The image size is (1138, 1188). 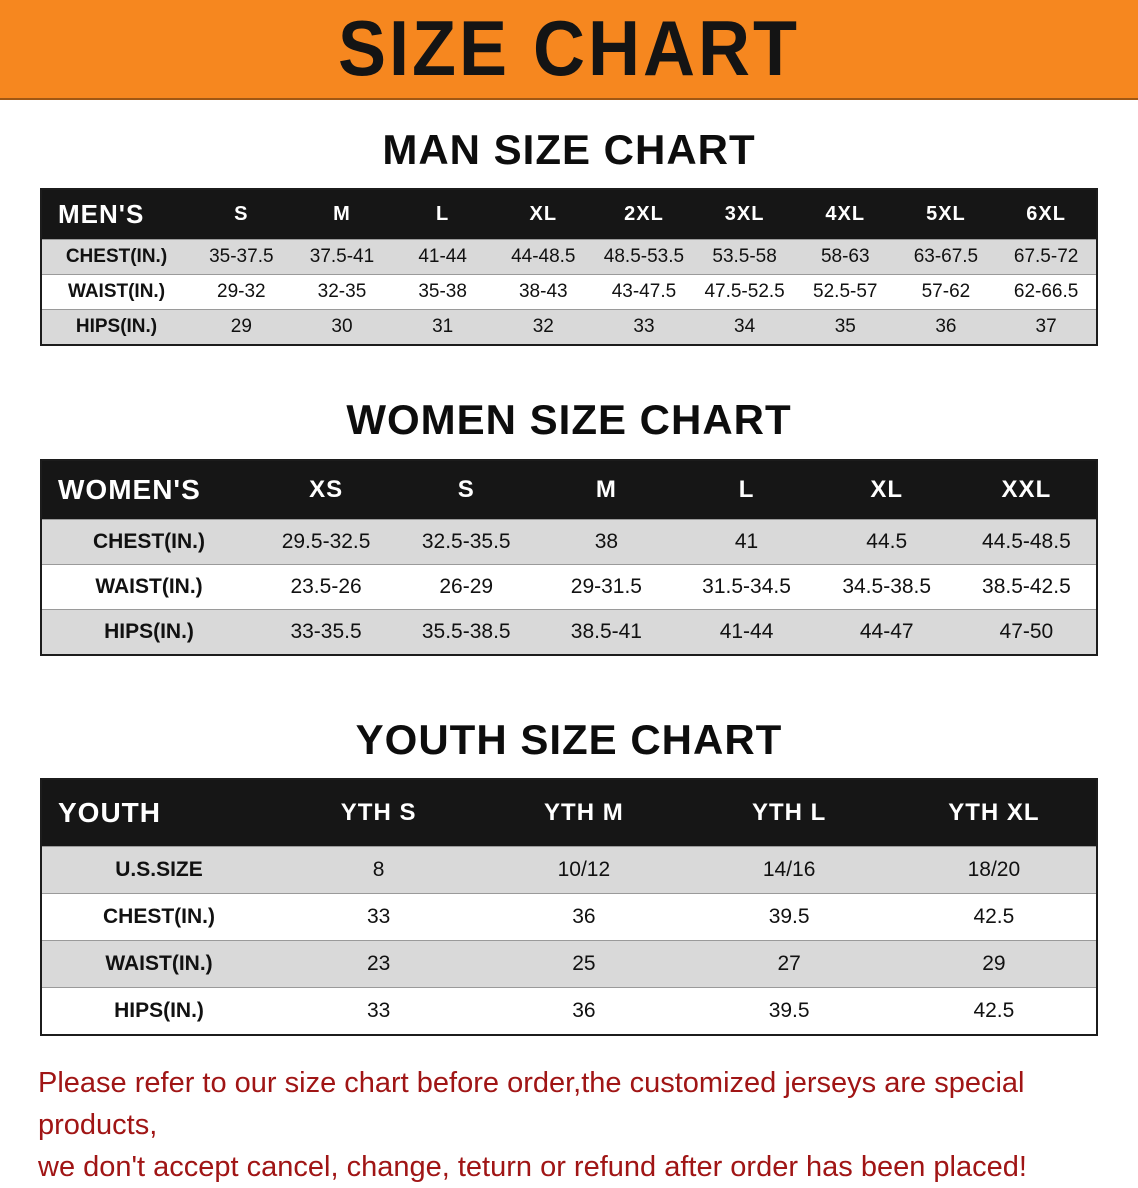 What do you see at coordinates (887, 586) in the screenshot?
I see `size-value-cell: 34.5-38.5` at bounding box center [887, 586].